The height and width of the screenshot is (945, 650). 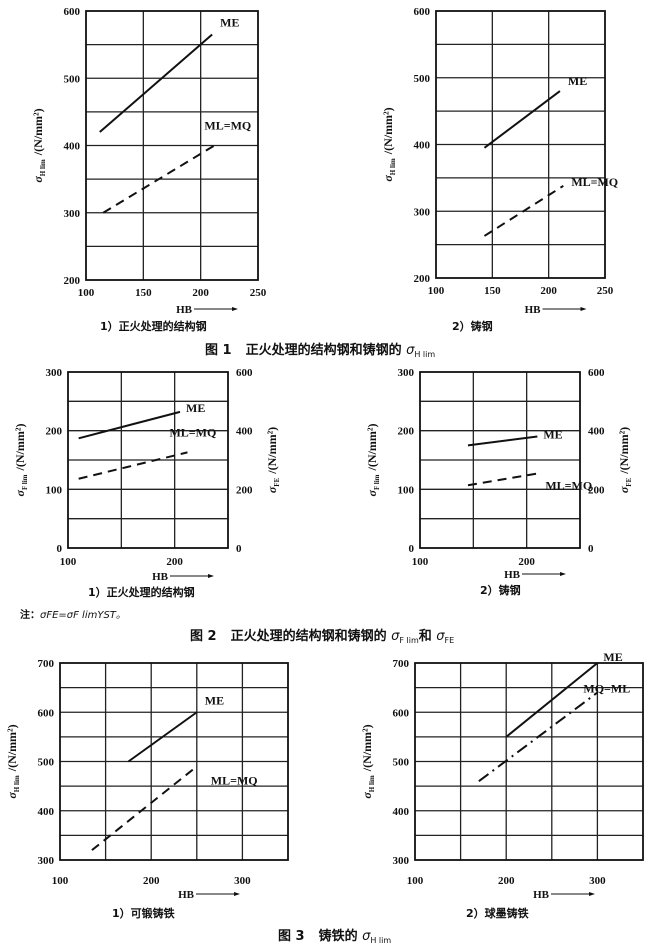 I want to click on y-tick-label: 0, so click(x=412, y=549).